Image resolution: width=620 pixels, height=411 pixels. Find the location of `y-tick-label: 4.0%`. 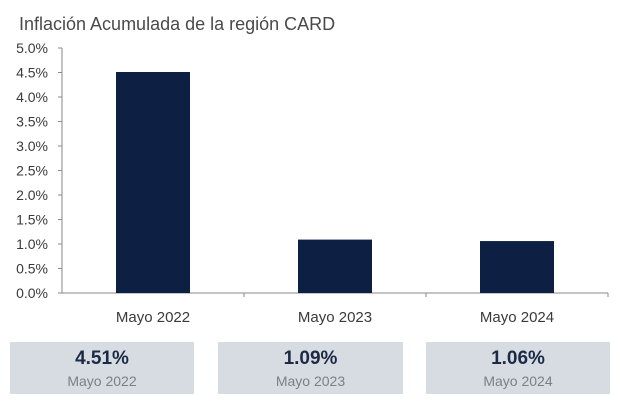

y-tick-label: 4.0% is located at coordinates (32, 97).